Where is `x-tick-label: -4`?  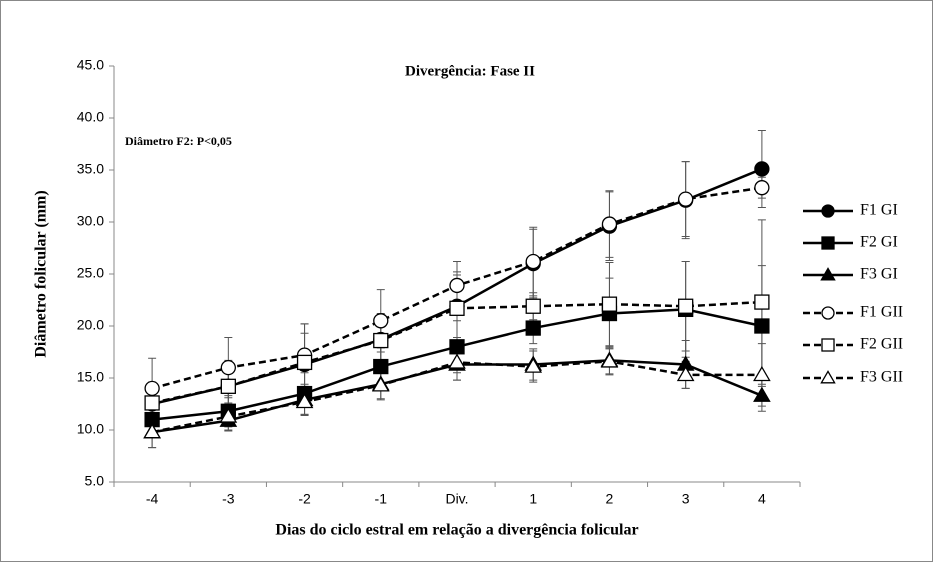 x-tick-label: -4 is located at coordinates (152, 499).